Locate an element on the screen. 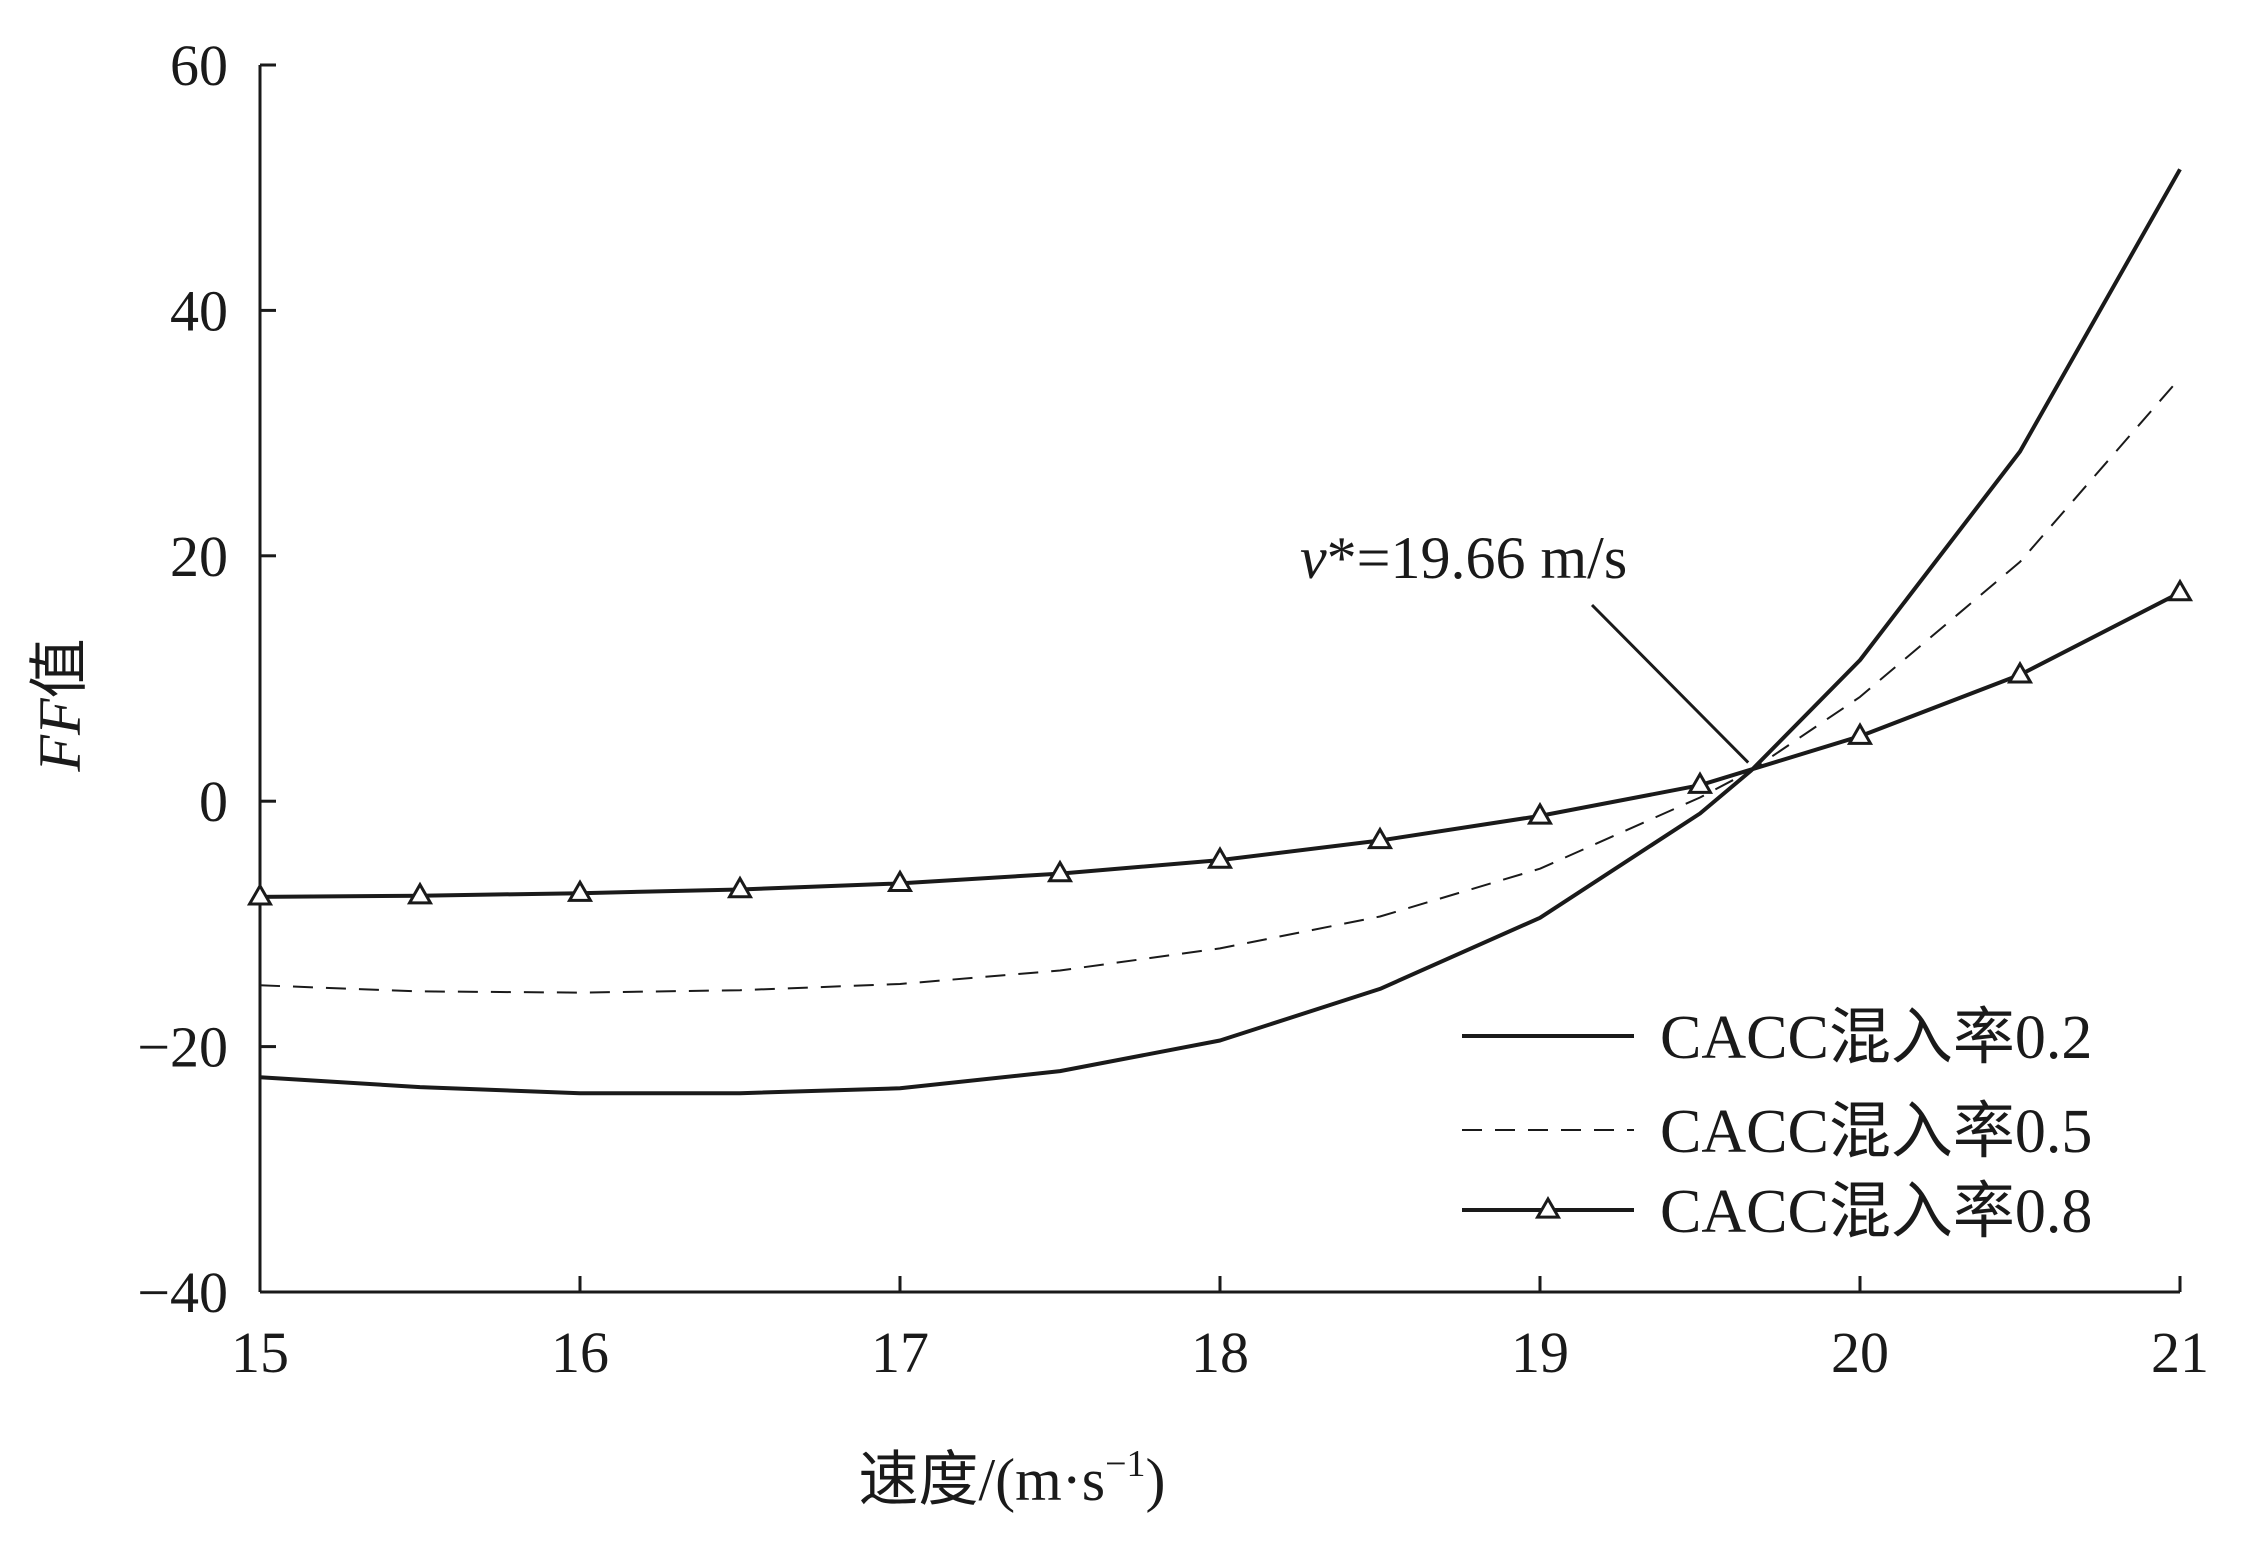  annotation-label: v*=19.66 m/s is located at coordinates (1463, 558).